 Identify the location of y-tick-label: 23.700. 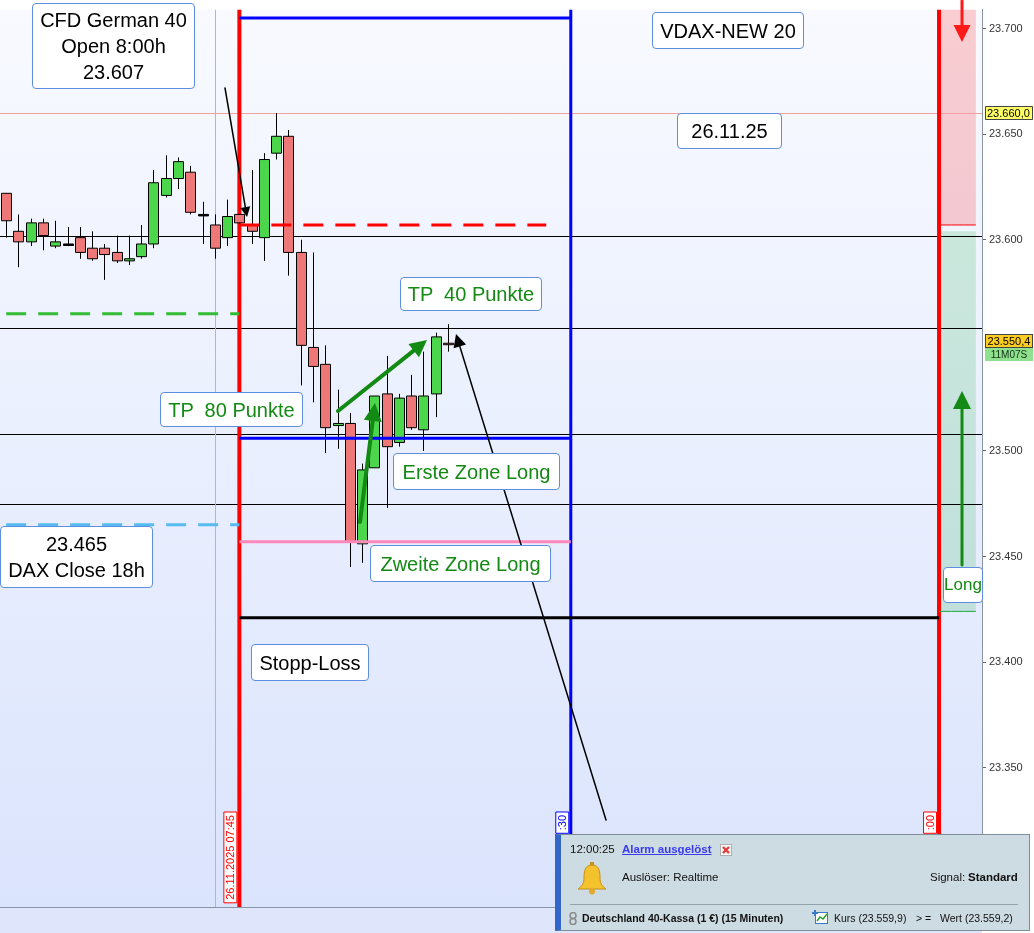
(1006, 27).